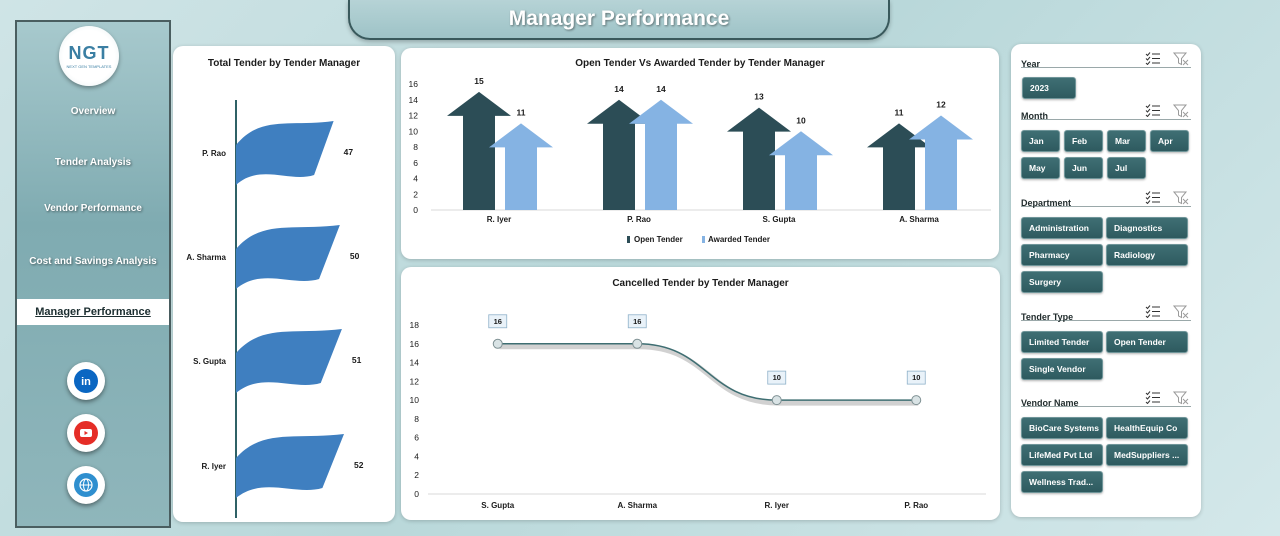 This screenshot has width=1280, height=536. Describe the element at coordinates (1040, 168) in the screenshot. I see `filter-option: May` at that location.